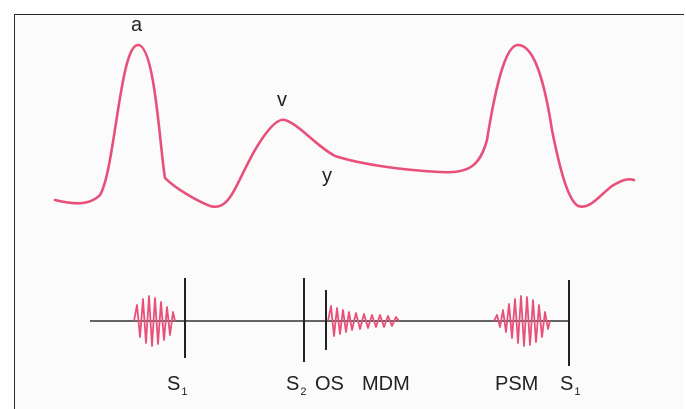 The width and height of the screenshot is (686, 409). What do you see at coordinates (177, 385) in the screenshot?
I see `s1-first-label: S1` at bounding box center [177, 385].